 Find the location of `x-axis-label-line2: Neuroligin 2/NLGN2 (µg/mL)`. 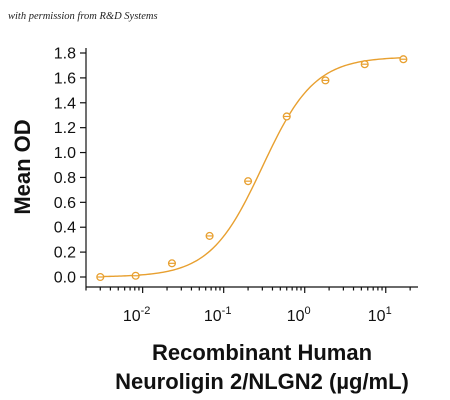

x-axis-label-line2: Neuroligin 2/NLGN2 (µg/mL) is located at coordinates (262, 381).